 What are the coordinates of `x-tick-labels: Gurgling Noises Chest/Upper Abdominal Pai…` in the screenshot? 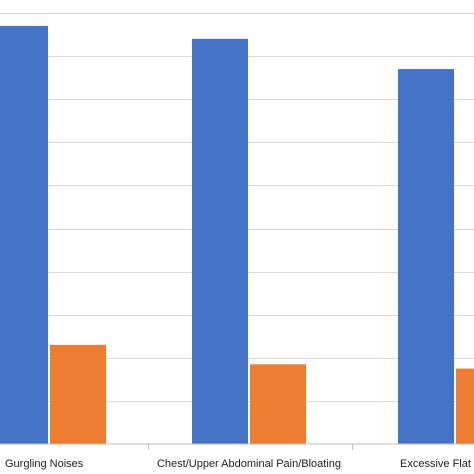 It's located at (238, 464).